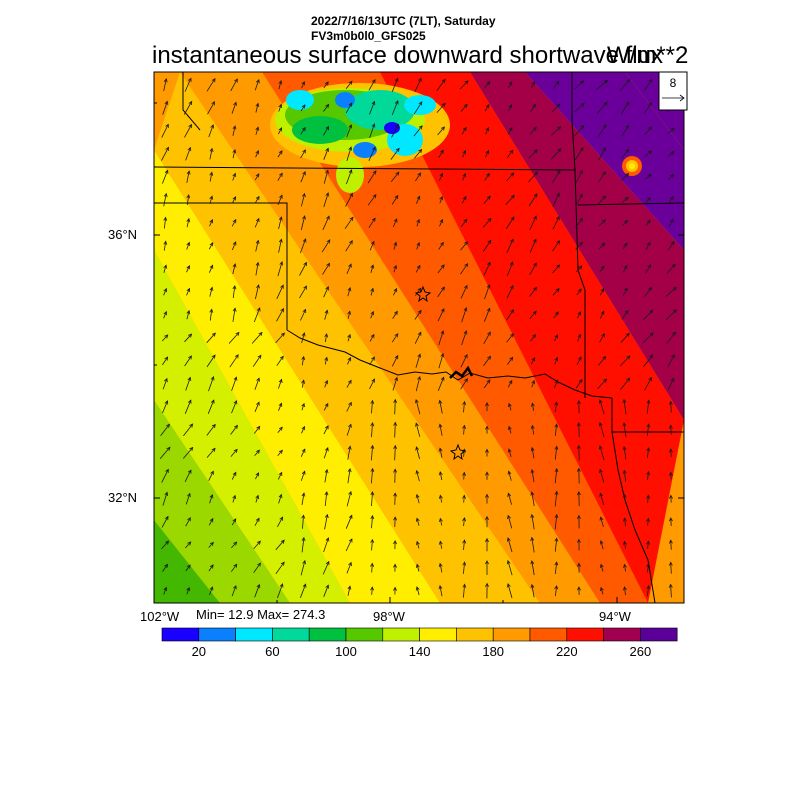 This screenshot has width=800, height=800. What do you see at coordinates (673, 83) in the screenshot?
I see `reference-vector-value: 8` at bounding box center [673, 83].